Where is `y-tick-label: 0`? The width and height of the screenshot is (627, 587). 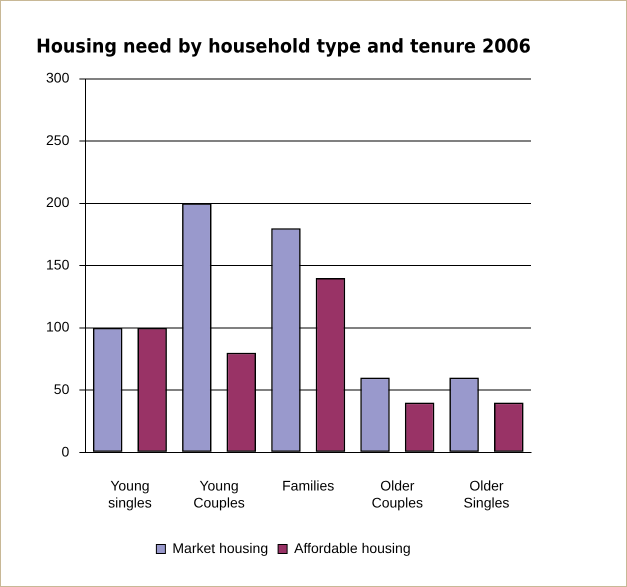
y-tick-label: 0 is located at coordinates (66, 451).